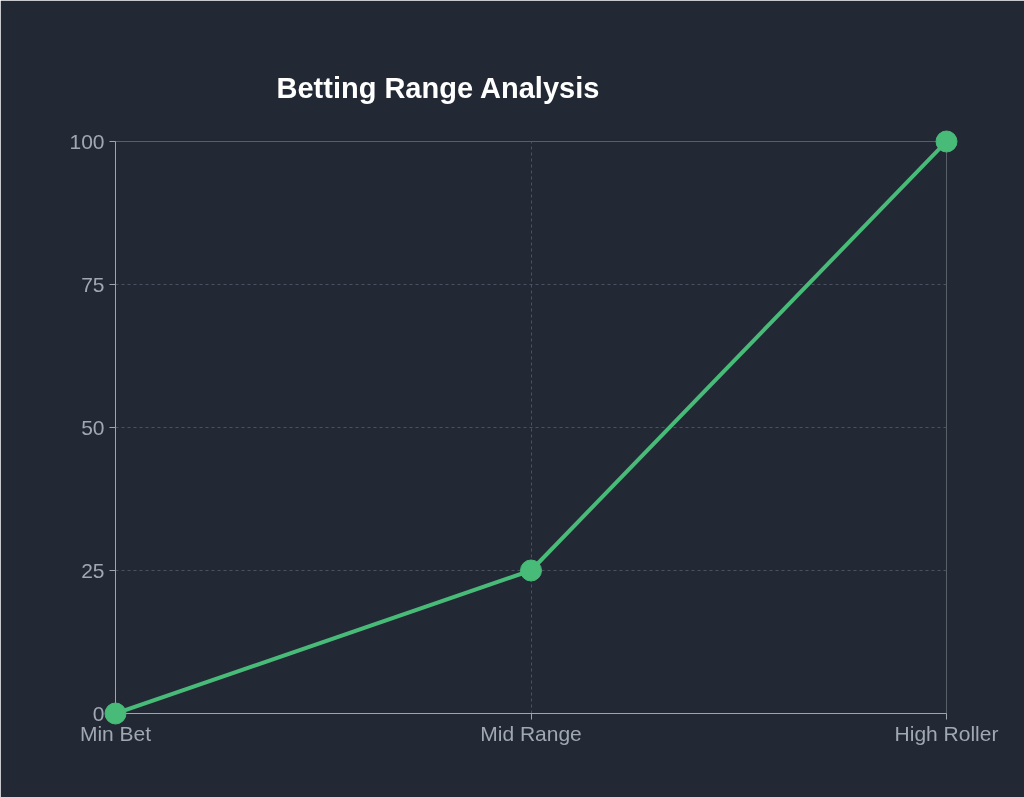  Describe the element at coordinates (531, 733) in the screenshot. I see `x-tick-label: Mid Range` at that location.